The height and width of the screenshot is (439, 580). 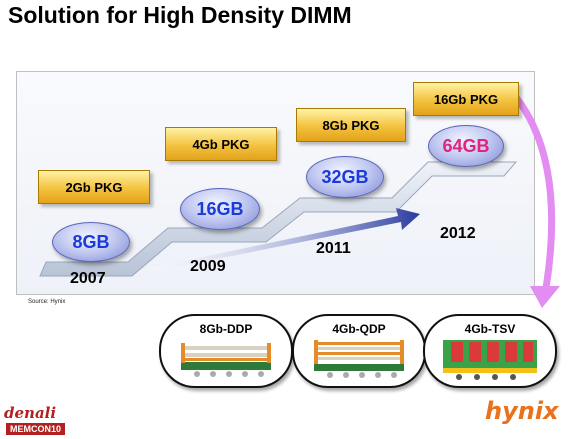 I want to click on capacity-2009: 16GB, so click(x=220, y=209).